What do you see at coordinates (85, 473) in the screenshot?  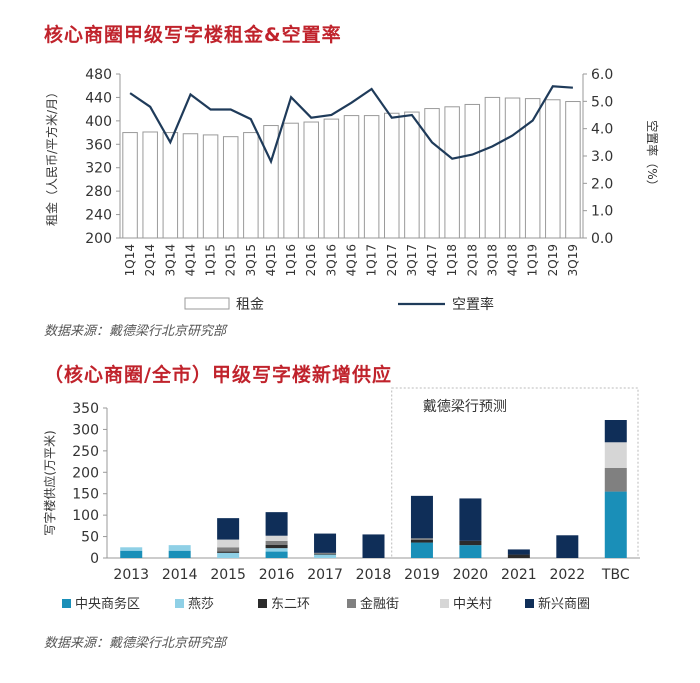 I see `y-tick-label: 200` at bounding box center [85, 473].